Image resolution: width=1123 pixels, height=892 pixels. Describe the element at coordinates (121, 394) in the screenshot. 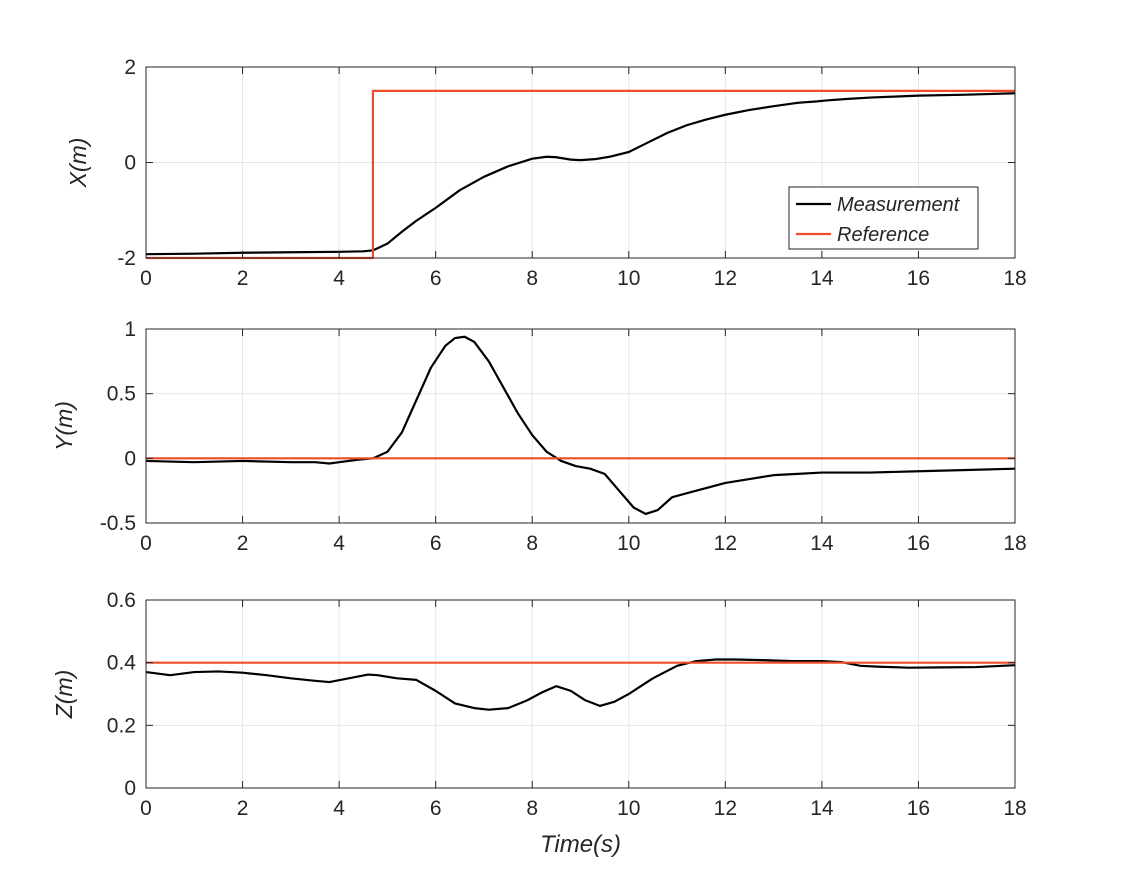

I see `y-tick-label: 0.5` at that location.